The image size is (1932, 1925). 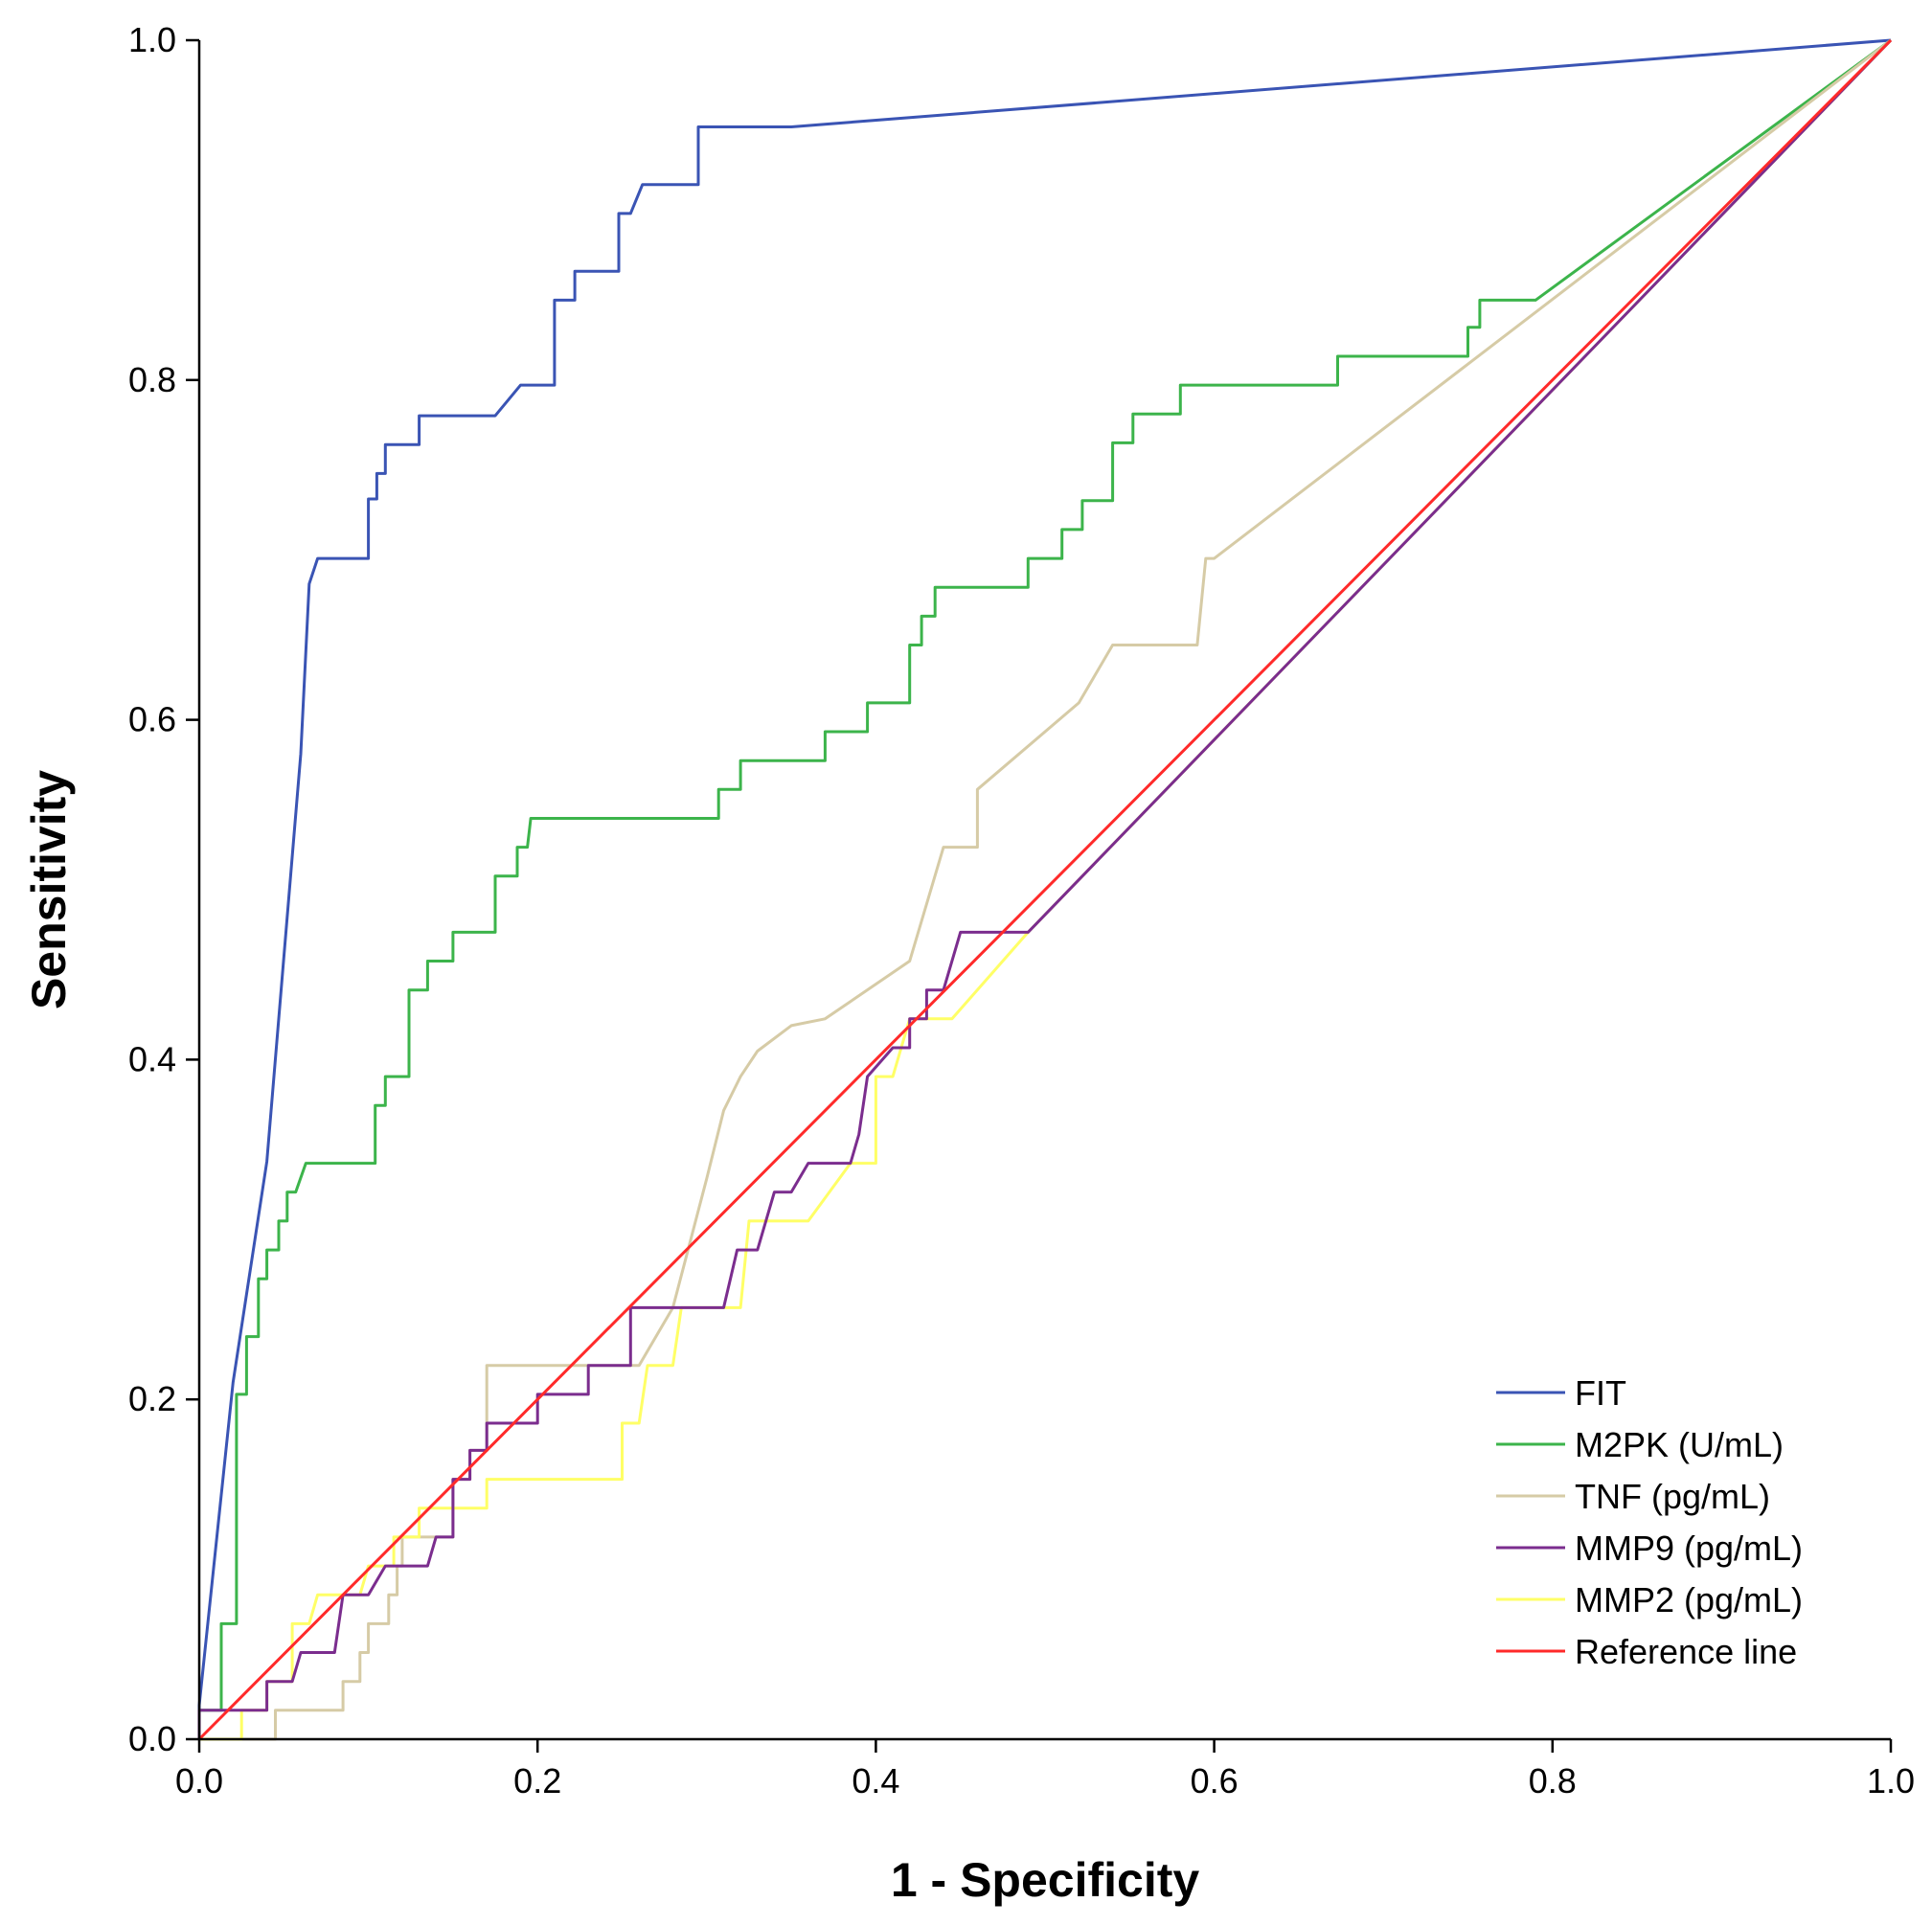 What do you see at coordinates (152, 1738) in the screenshot?
I see `y-tick-label: 0.0` at bounding box center [152, 1738].